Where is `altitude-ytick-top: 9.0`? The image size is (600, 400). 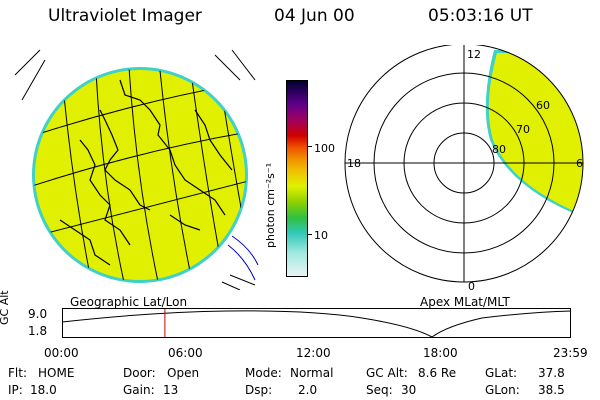 altitude-ytick-top: 9.0 is located at coordinates (38, 314).